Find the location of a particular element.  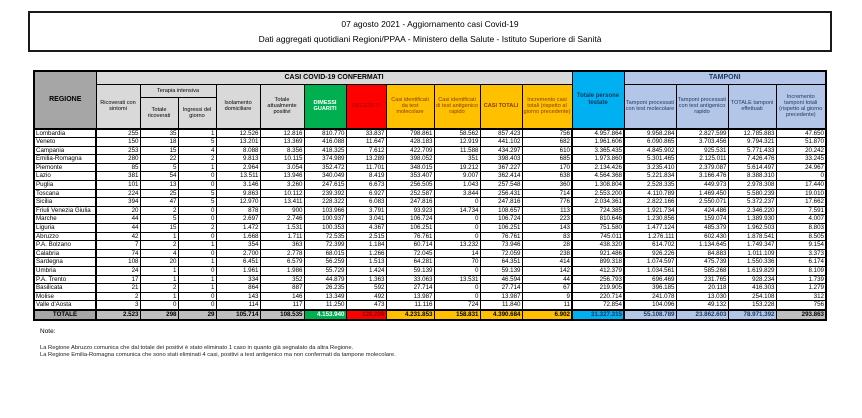

column-header-persone-testate: Totale persone testate is located at coordinates (598, 99).